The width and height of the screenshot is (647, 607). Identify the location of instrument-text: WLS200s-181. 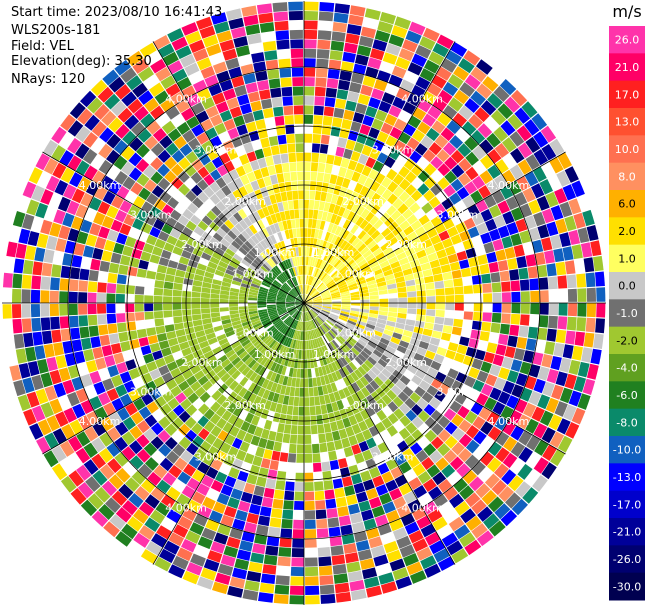
(56, 30).